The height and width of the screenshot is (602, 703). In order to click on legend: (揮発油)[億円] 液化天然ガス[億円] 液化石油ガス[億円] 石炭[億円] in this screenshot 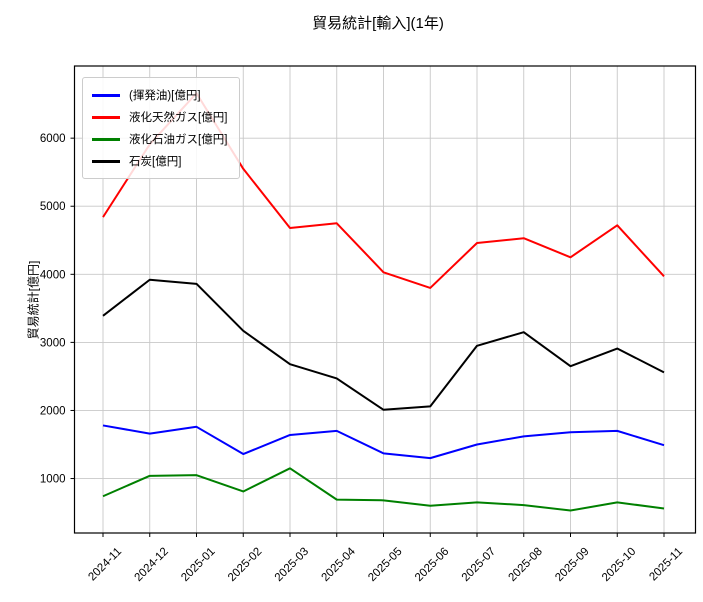, I will do `click(161, 128)`.